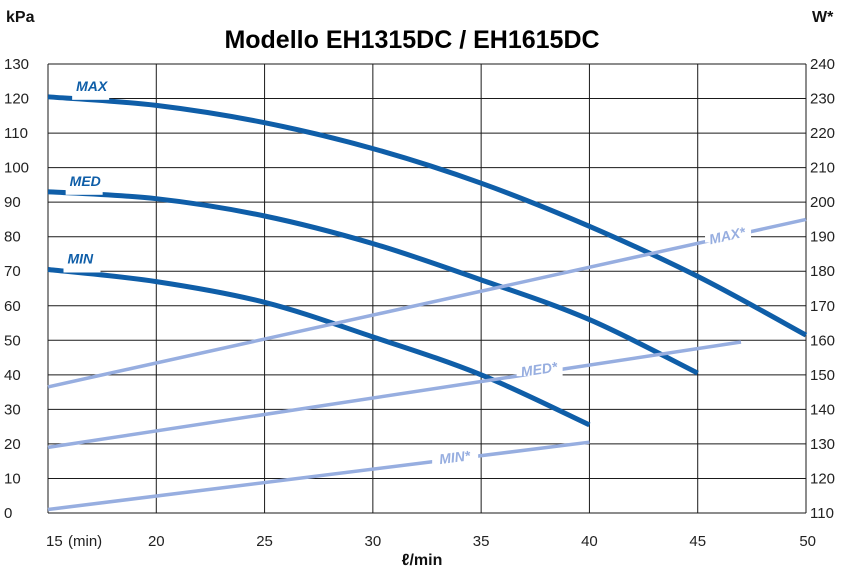 The image size is (842, 569). I want to click on y2-tick-label: 150, so click(822, 375).